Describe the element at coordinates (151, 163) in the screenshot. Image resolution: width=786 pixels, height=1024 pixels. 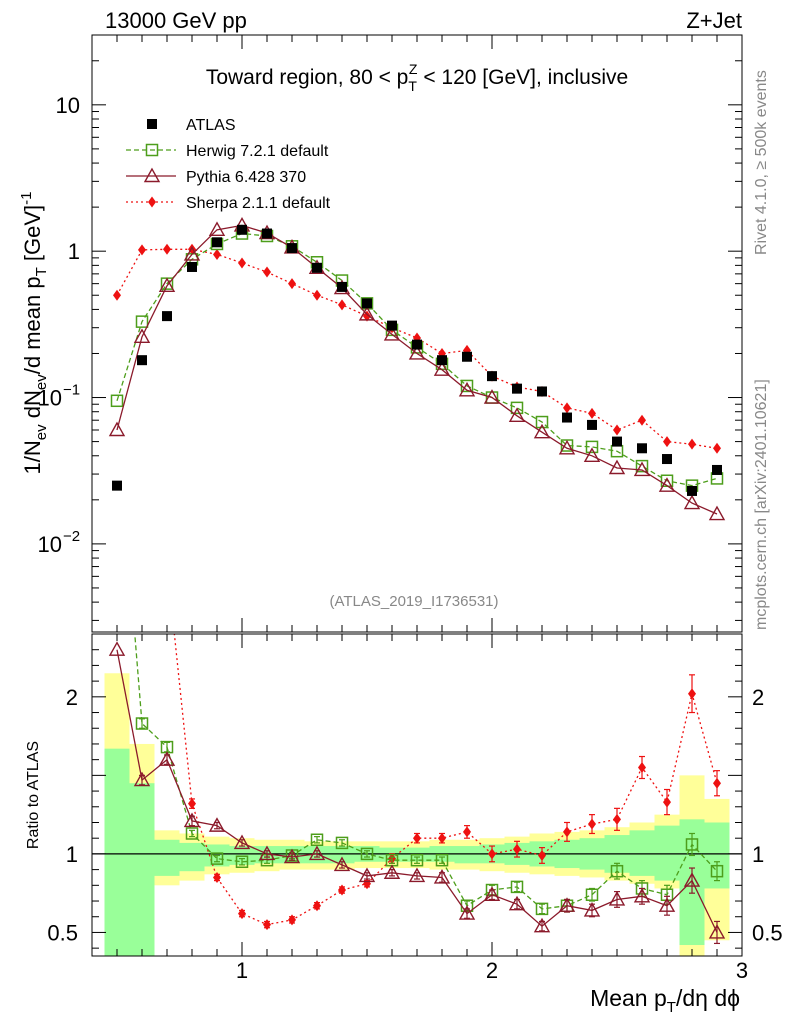
I see `legend-markers` at that location.